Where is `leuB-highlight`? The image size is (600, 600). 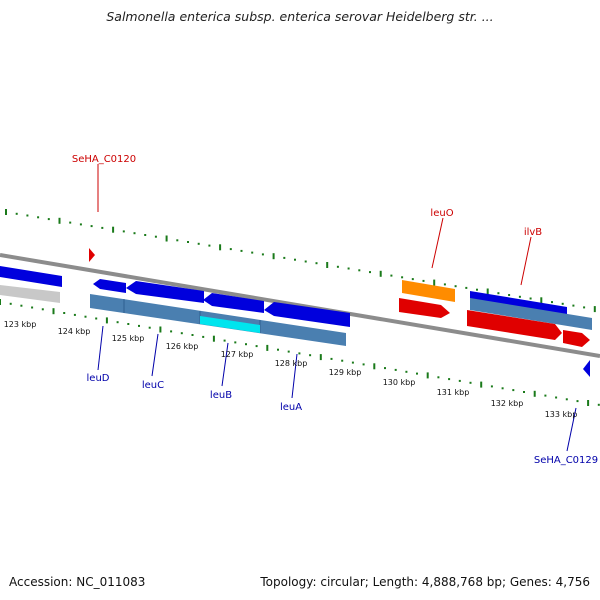 leuB-highlight is located at coordinates (230, 324).